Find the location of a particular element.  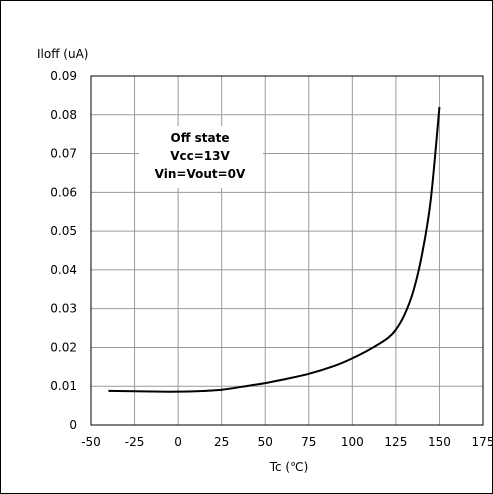

y-tick-label: 0.09 is located at coordinates (63, 76).